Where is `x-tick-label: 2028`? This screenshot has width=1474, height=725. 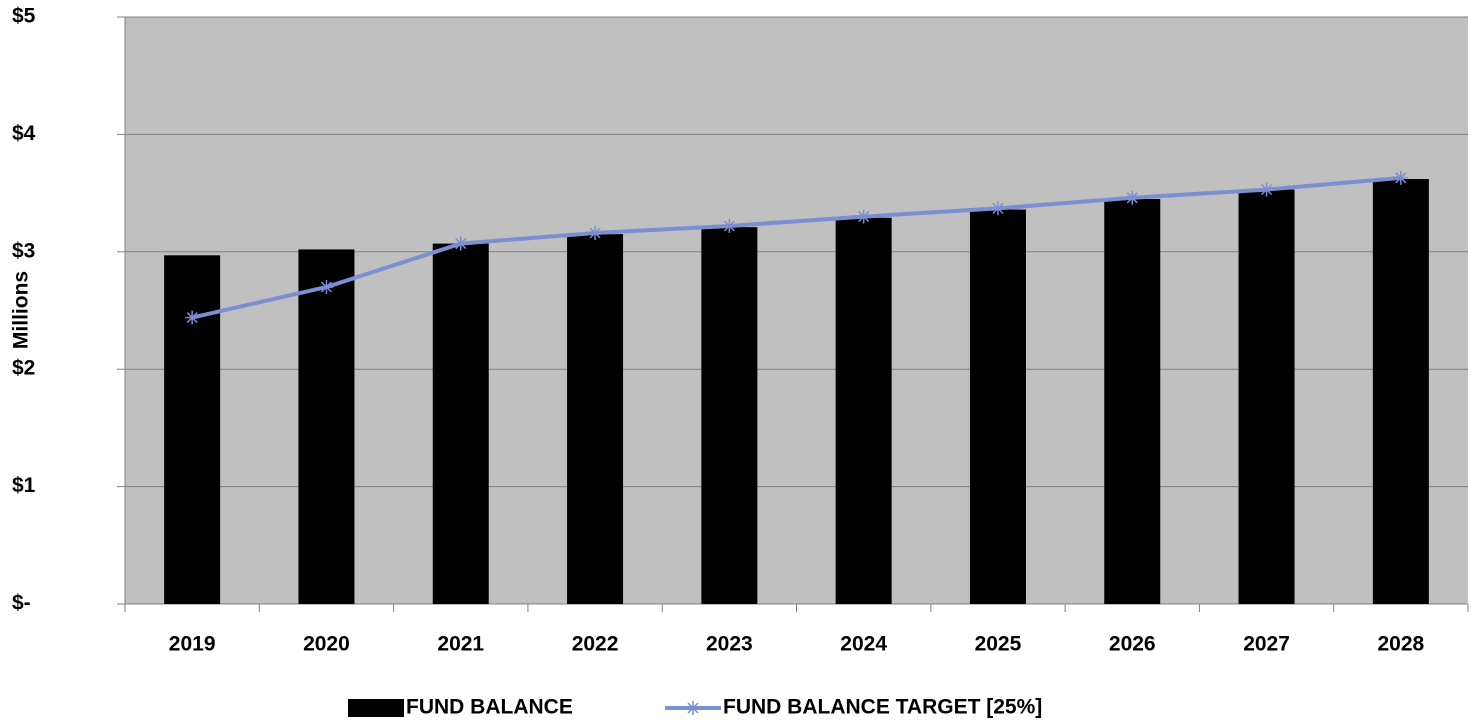 x-tick-label: 2028 is located at coordinates (1400, 644).